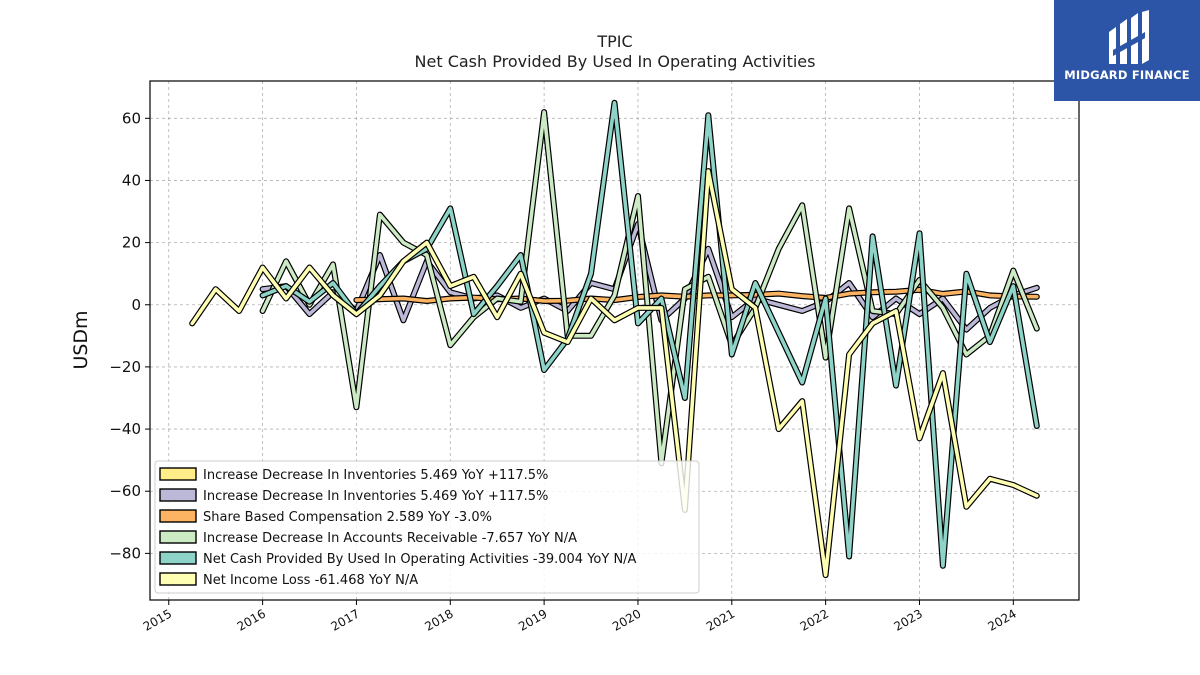 This screenshot has width=1200, height=675. I want to click on y-tick-label: −20, so click(125, 367).